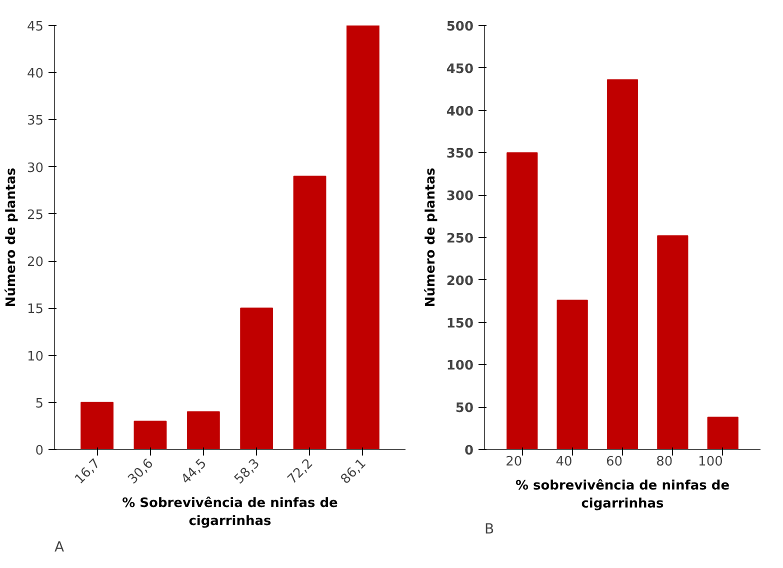 This screenshot has width=783, height=568. What do you see at coordinates (460, 112) in the screenshot?
I see `y-tick-label: 400` at bounding box center [460, 112].